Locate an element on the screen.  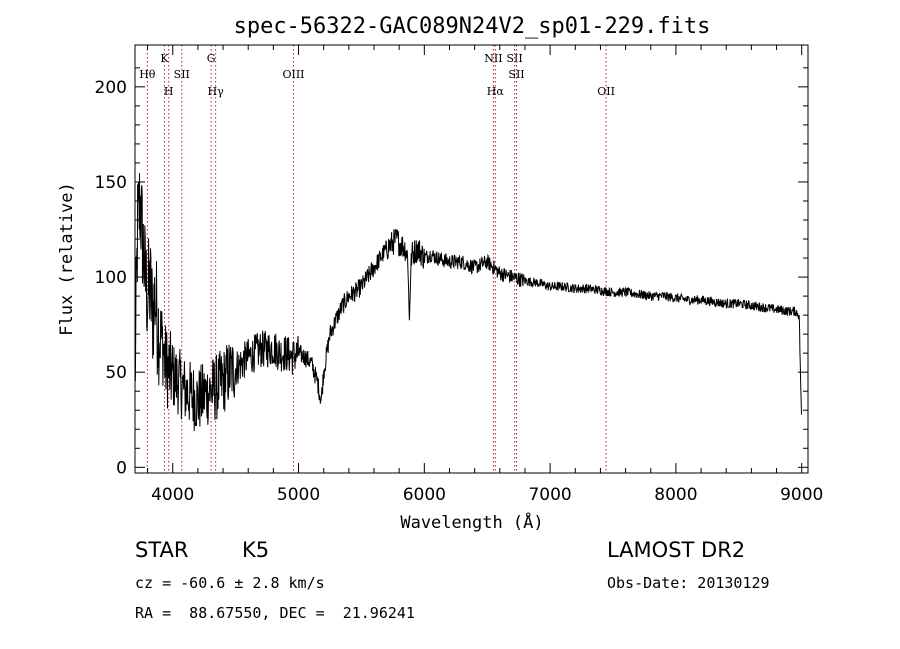
y-tick-label-2: 100 is located at coordinates (111, 278).